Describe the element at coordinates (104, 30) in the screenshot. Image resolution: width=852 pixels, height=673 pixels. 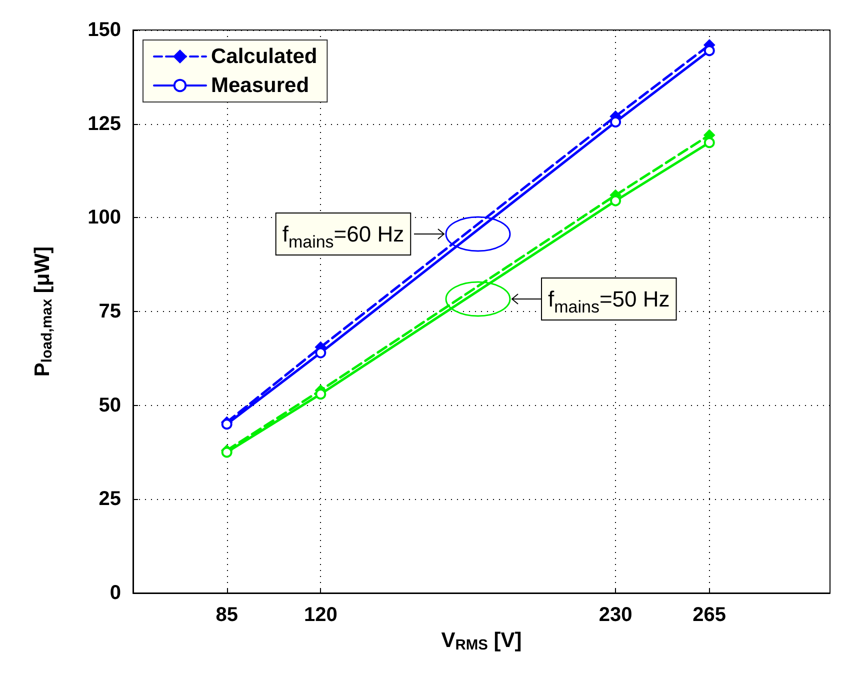
I see `y-tick-label: 150` at that location.